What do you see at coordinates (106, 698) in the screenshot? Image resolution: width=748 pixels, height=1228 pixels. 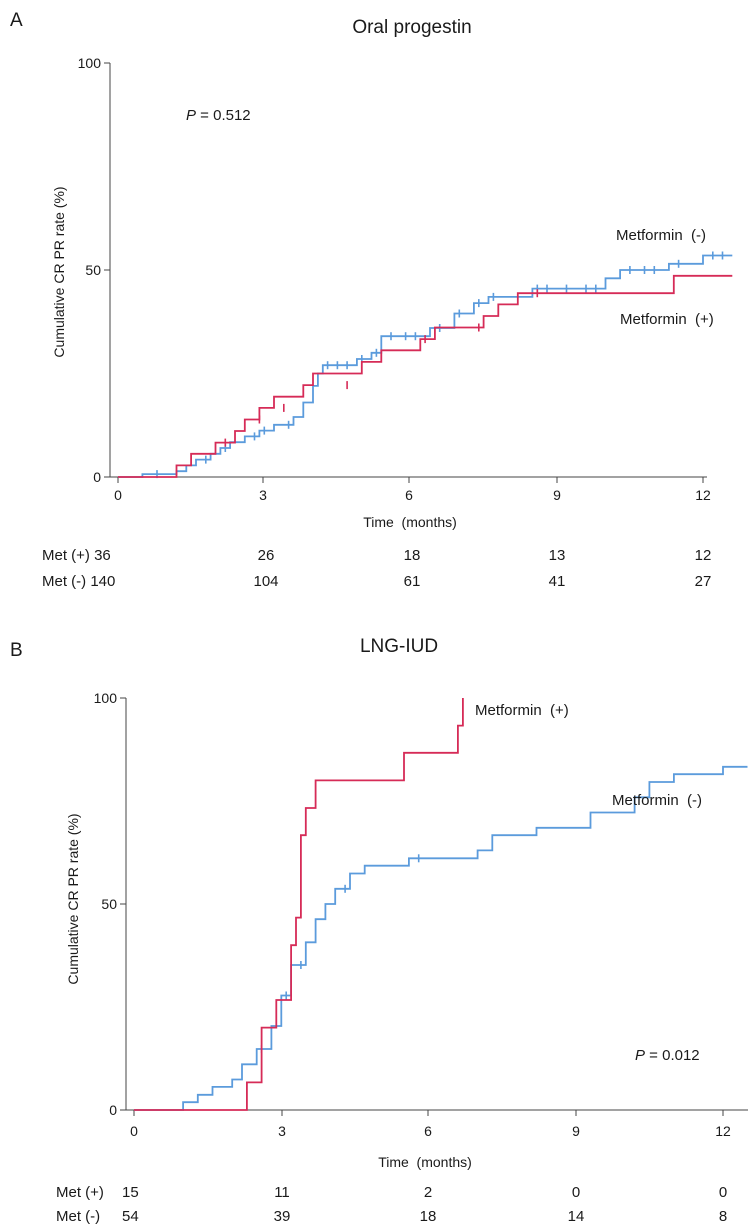 I see `panel-b-y-tick-label: 100` at bounding box center [106, 698].